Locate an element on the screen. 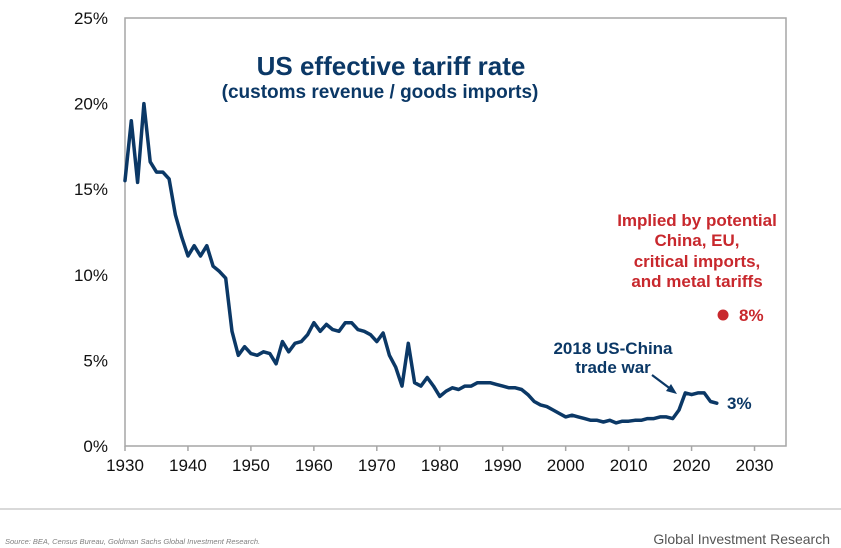 The height and width of the screenshot is (548, 841). x-tick-label: 1950 is located at coordinates (251, 465).